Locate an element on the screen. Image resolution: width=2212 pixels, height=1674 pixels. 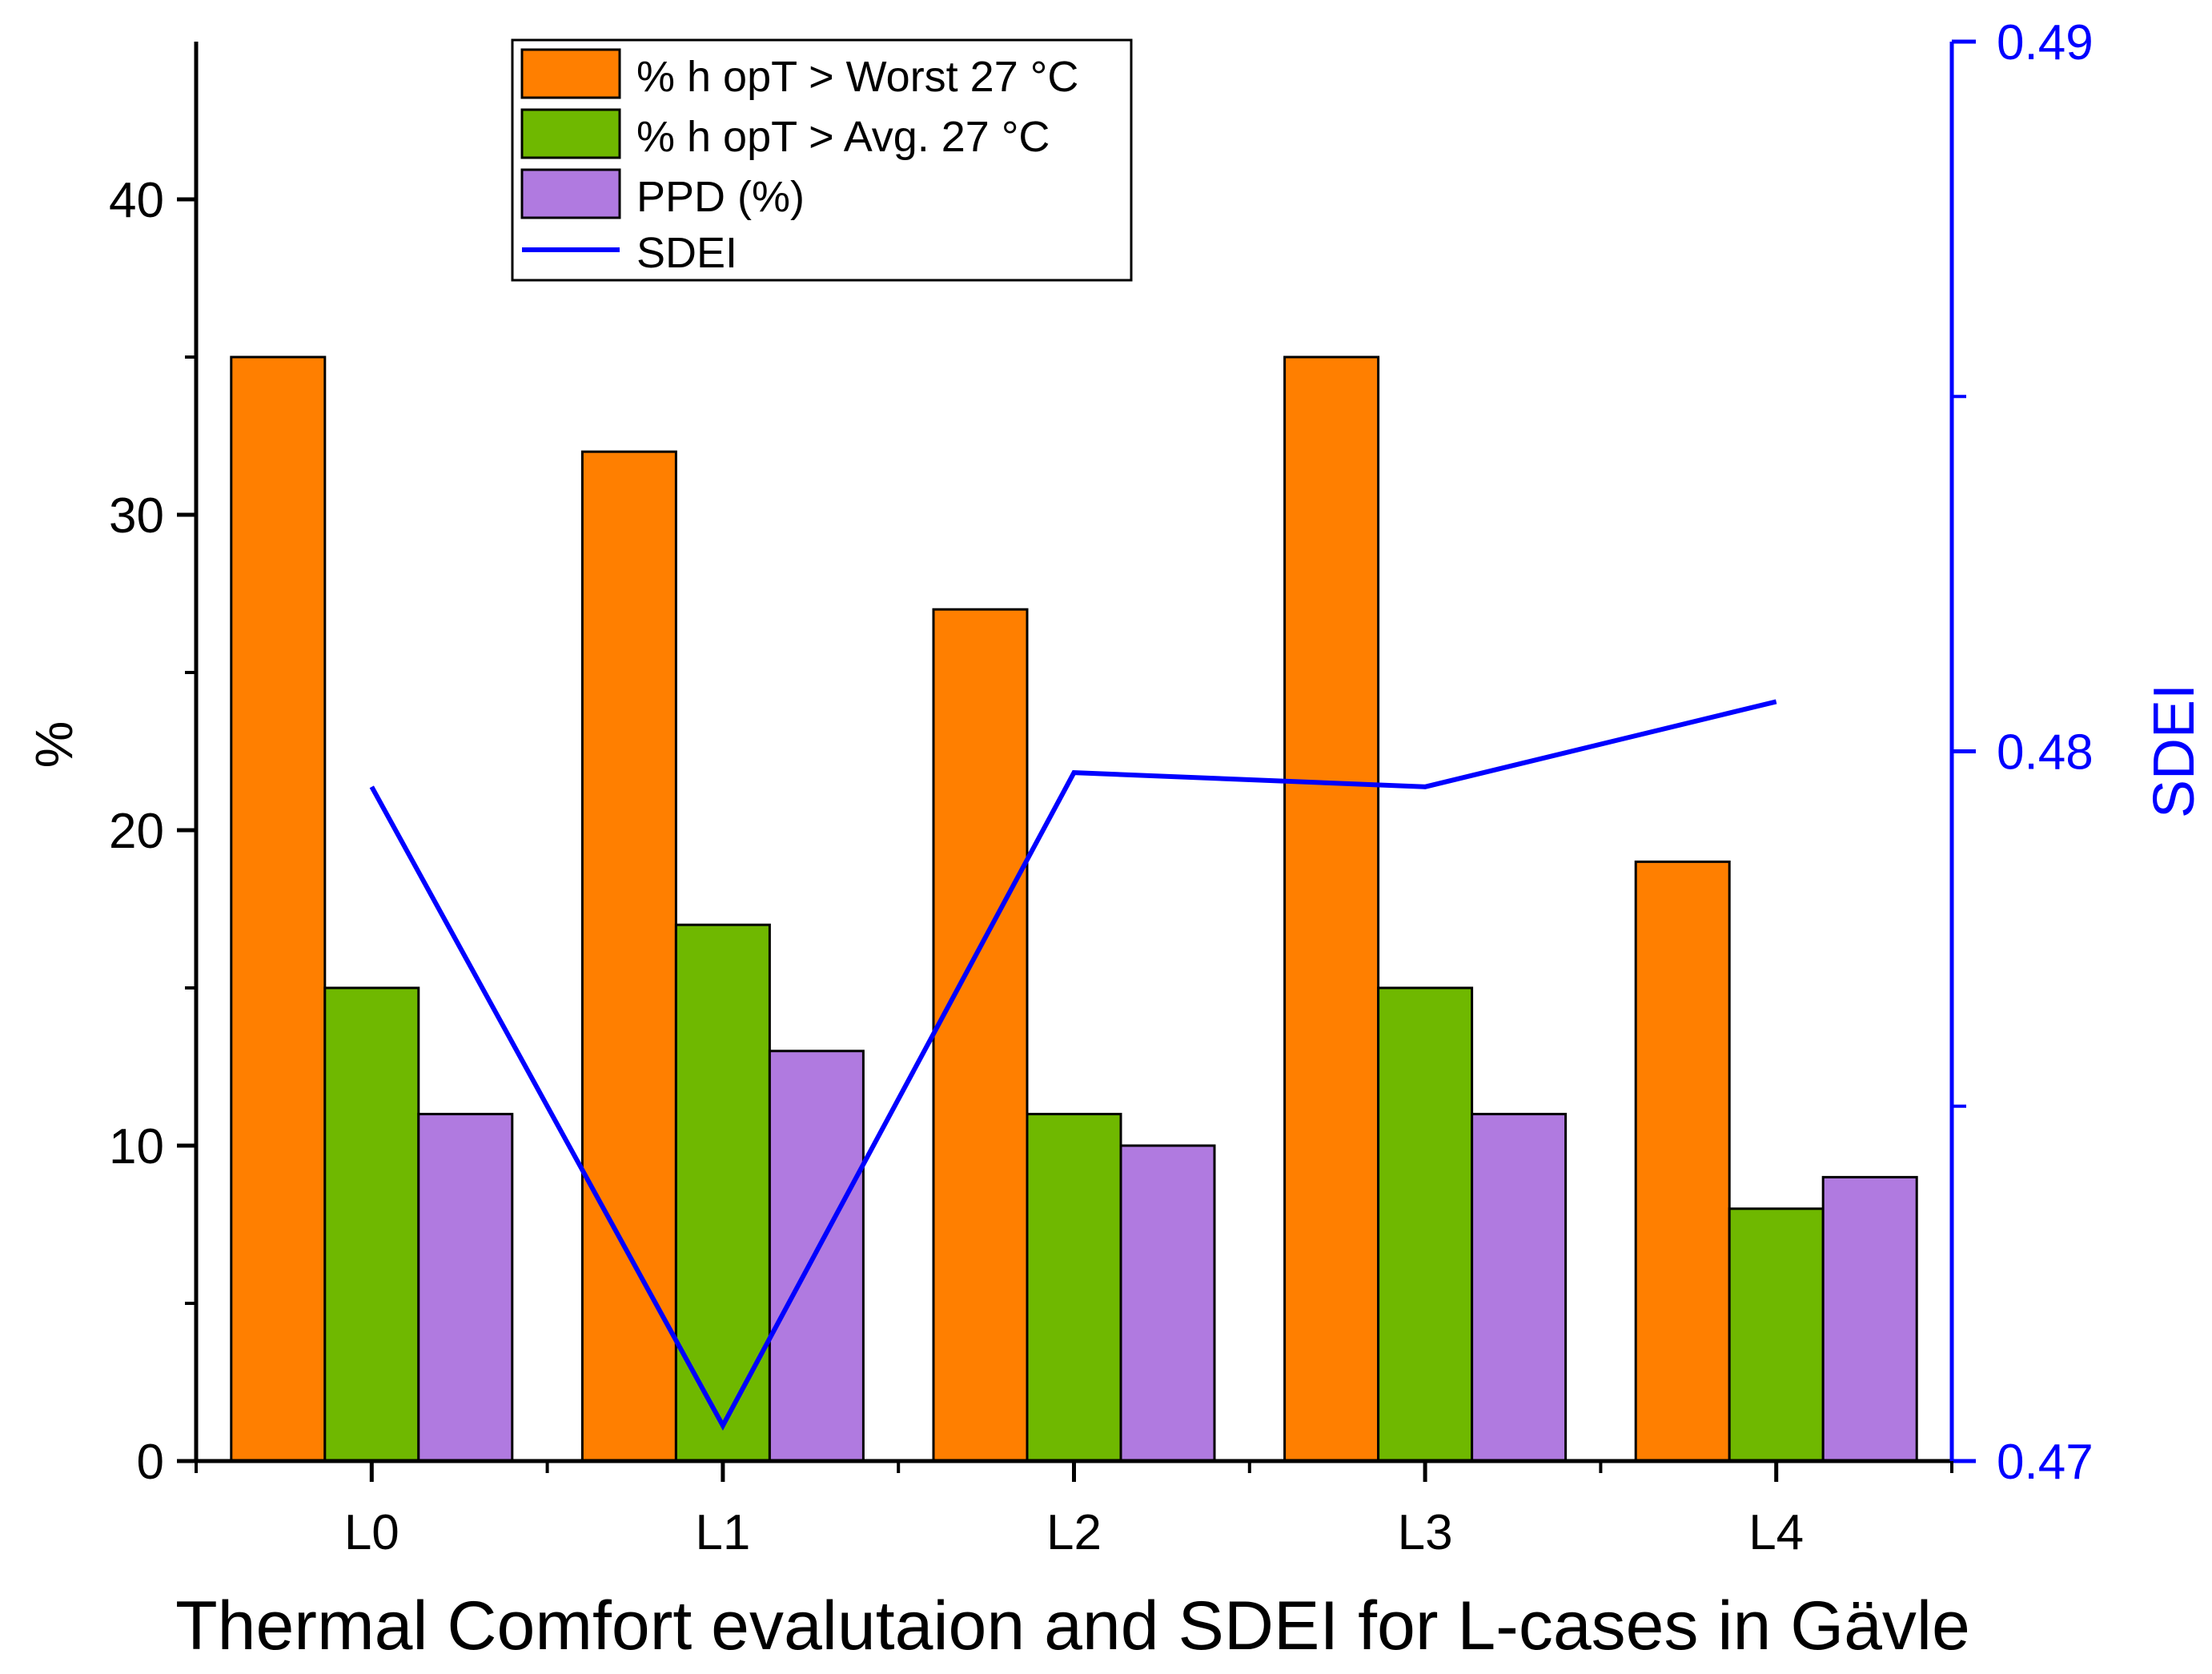
y-tick-label: 40 is located at coordinates (137, 200).